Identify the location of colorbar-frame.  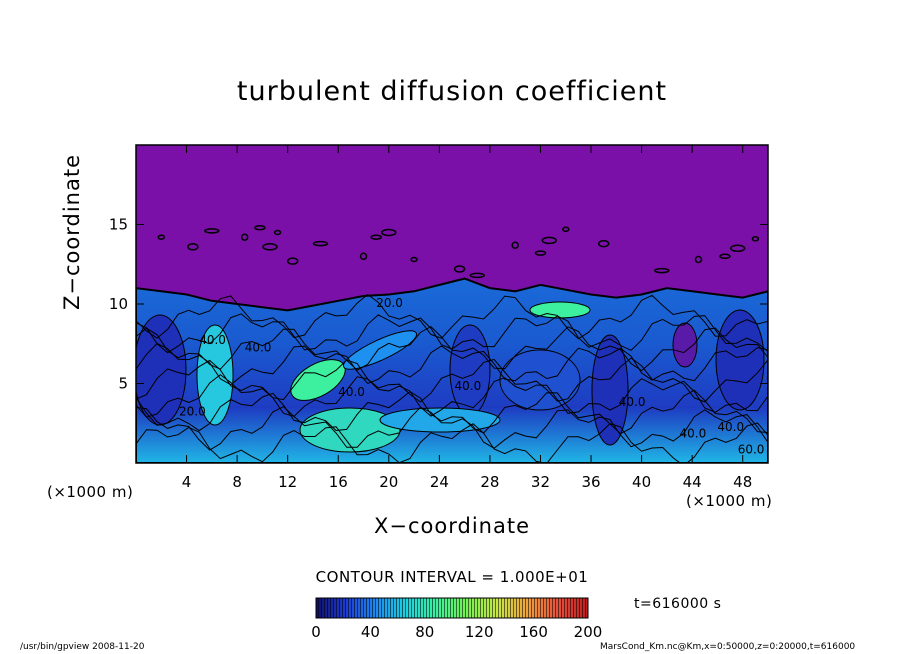
(452, 608).